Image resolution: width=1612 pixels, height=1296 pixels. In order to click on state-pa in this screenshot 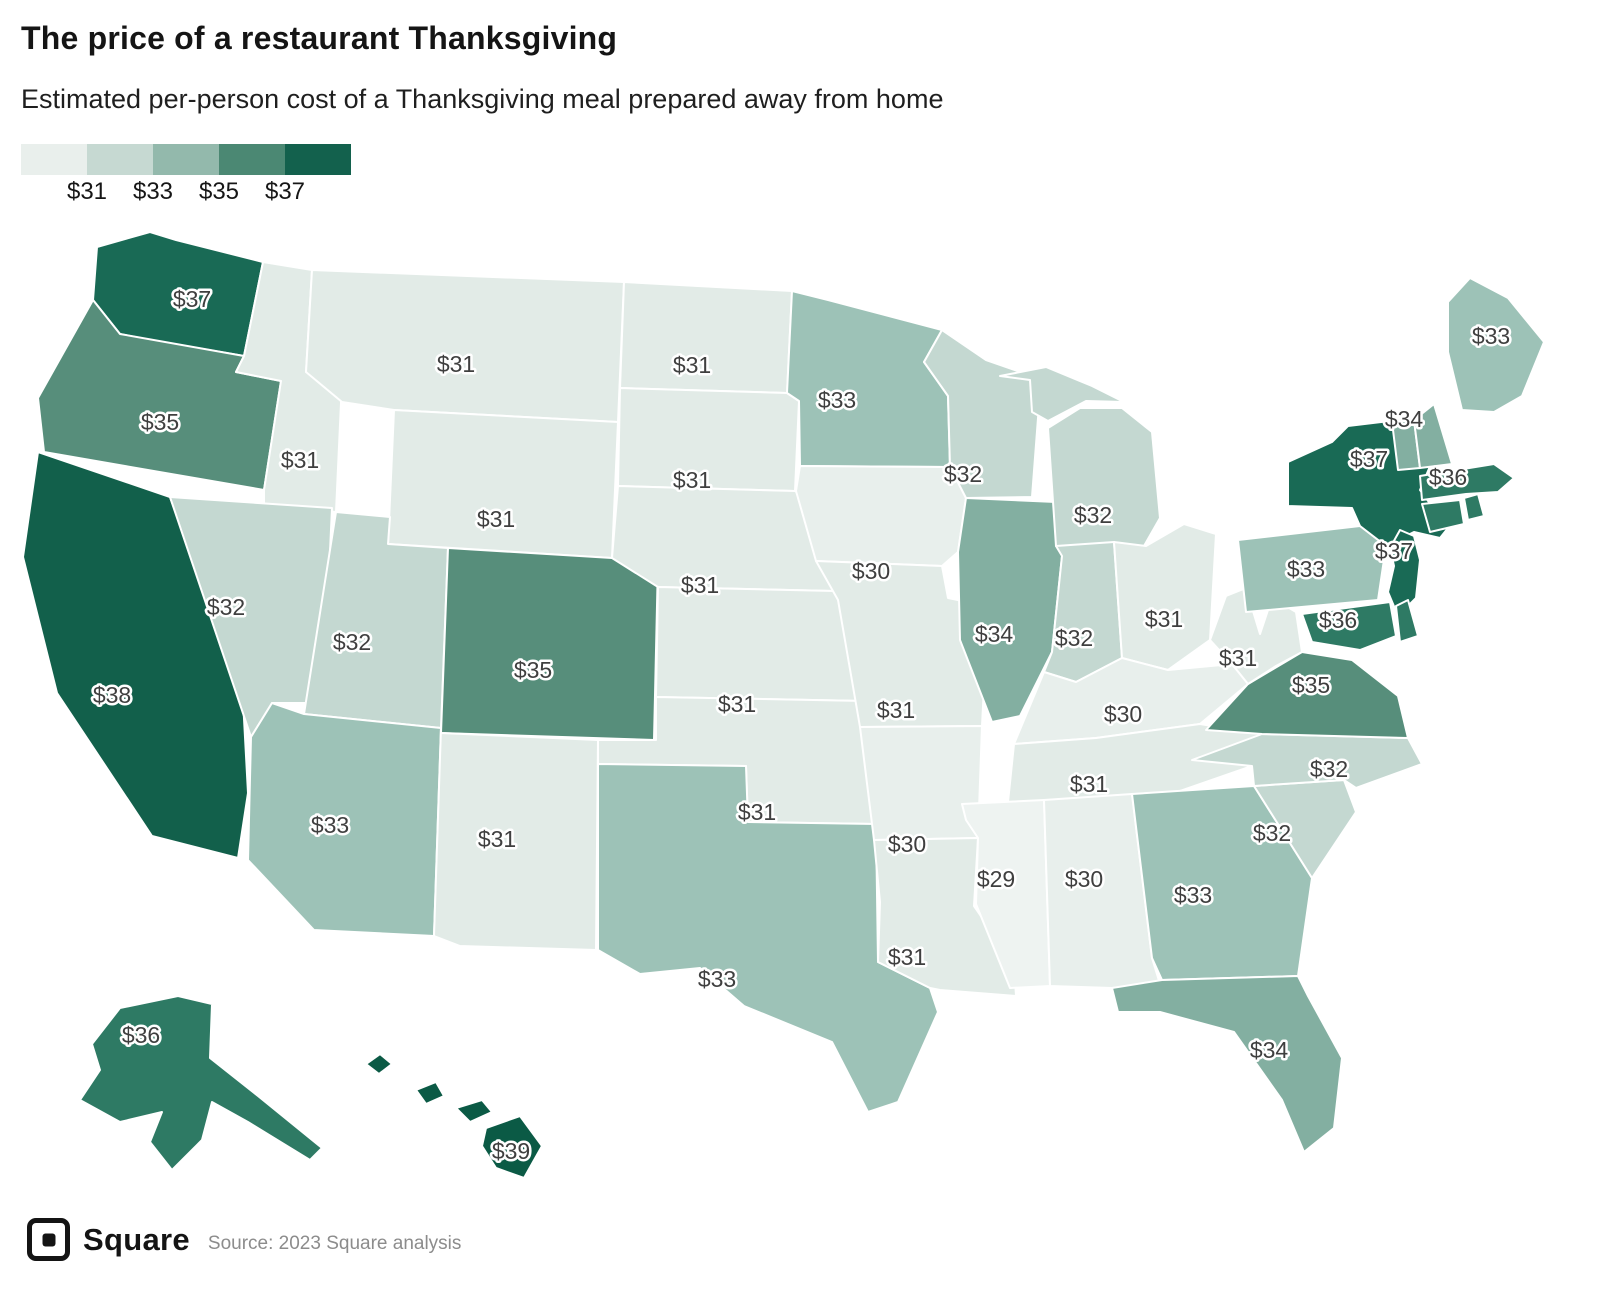, I will do `click(1312, 569)`.